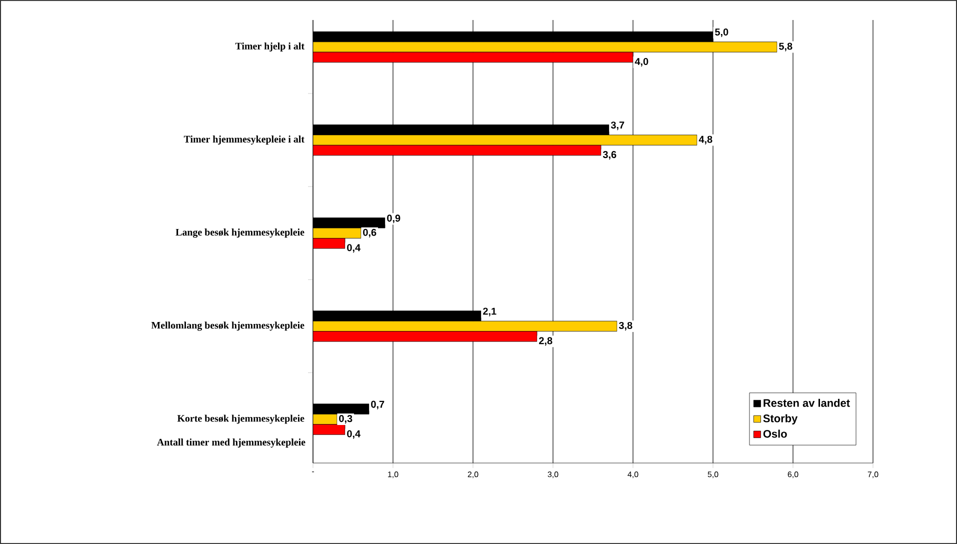 This screenshot has width=957, height=544. Describe the element at coordinates (625, 326) in the screenshot. I see `data-label: 3,8` at that location.